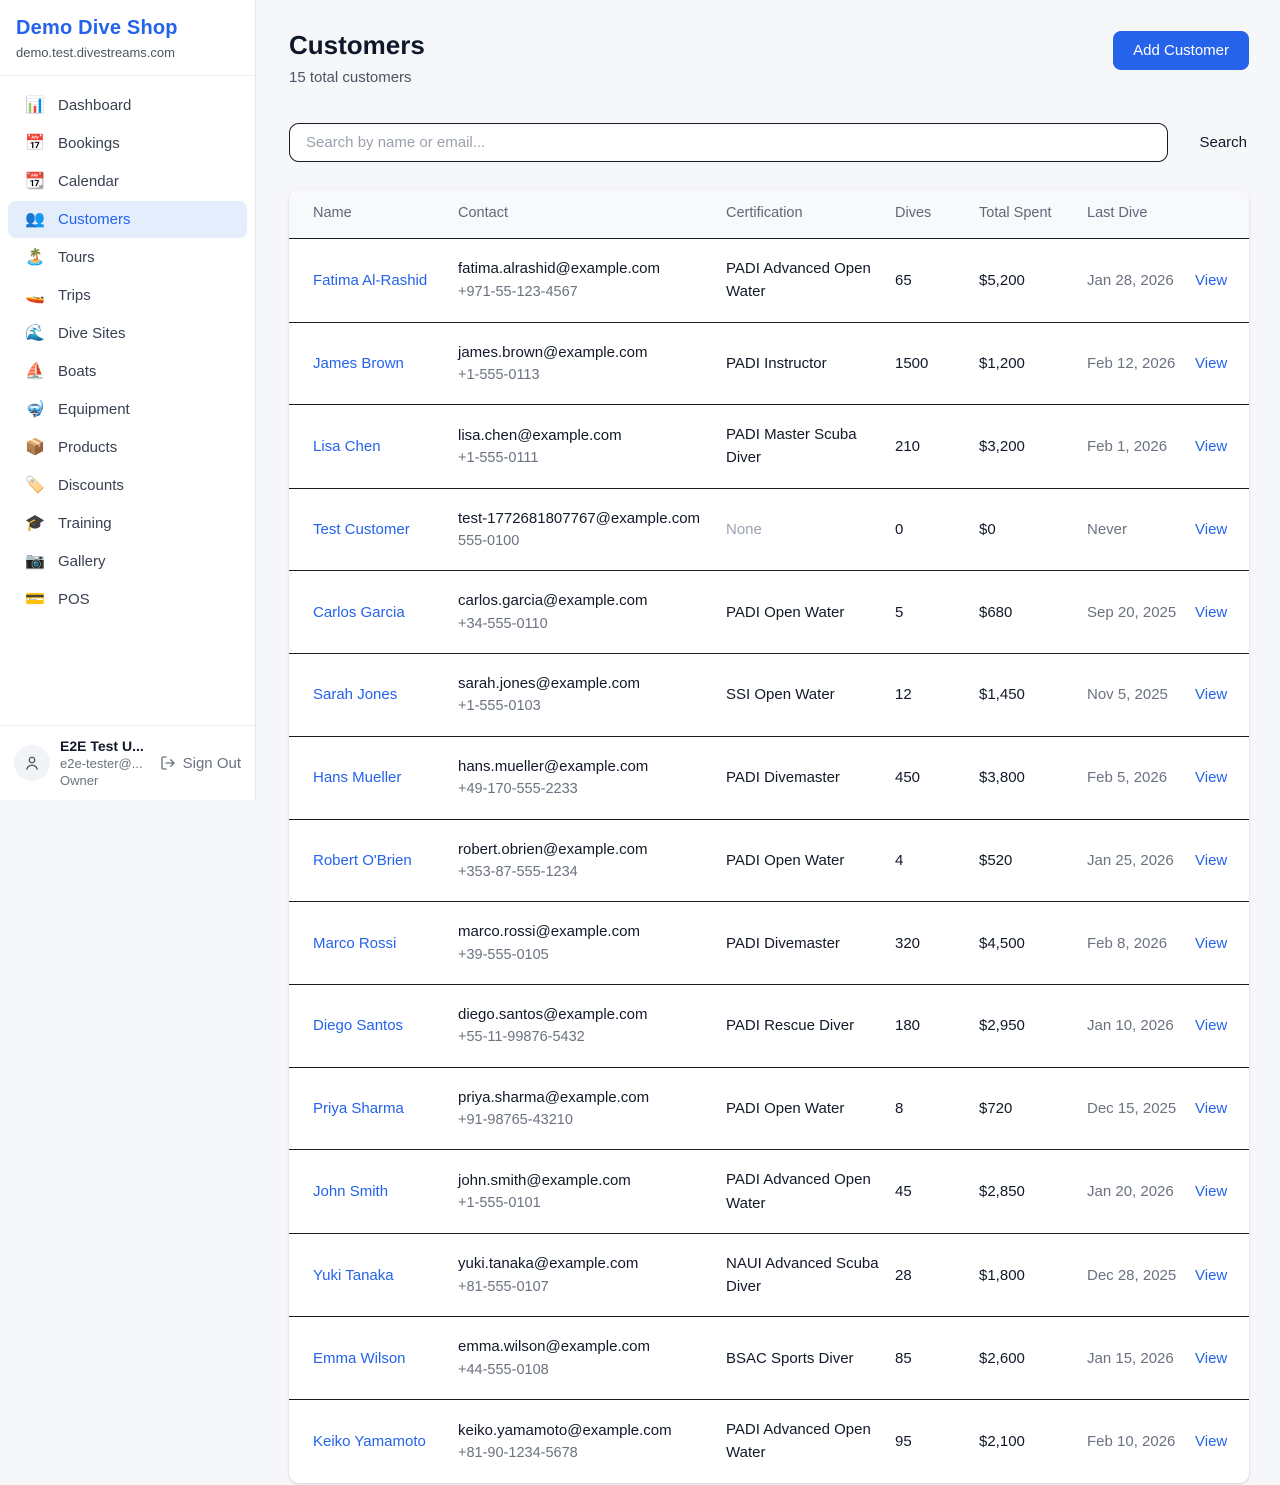  Describe the element at coordinates (127, 371) in the screenshot. I see `sidebar-item-boats: ⛵ Boats` at that location.